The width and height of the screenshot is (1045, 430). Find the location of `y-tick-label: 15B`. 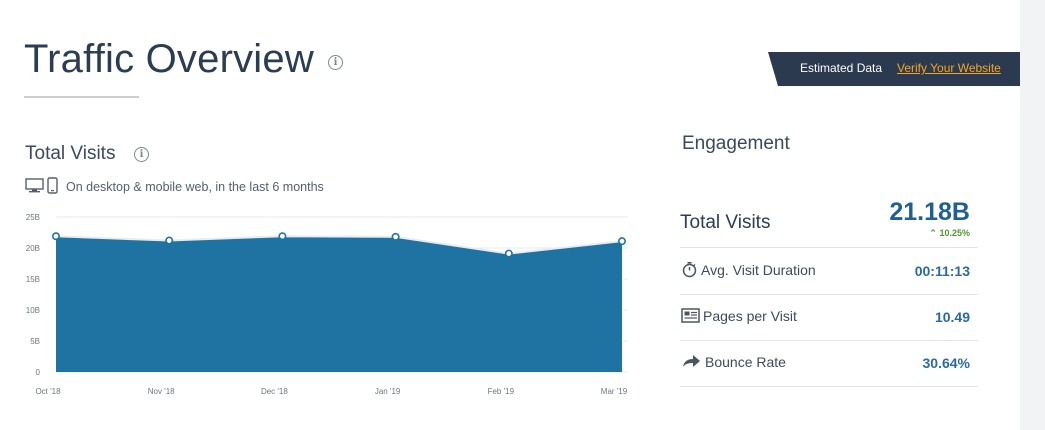

y-tick-label: 15B is located at coordinates (33, 279).